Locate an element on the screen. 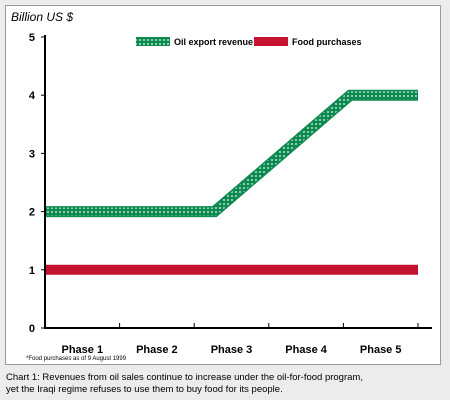 The image size is (450, 400). y-tick-label: 4 is located at coordinates (32, 96).